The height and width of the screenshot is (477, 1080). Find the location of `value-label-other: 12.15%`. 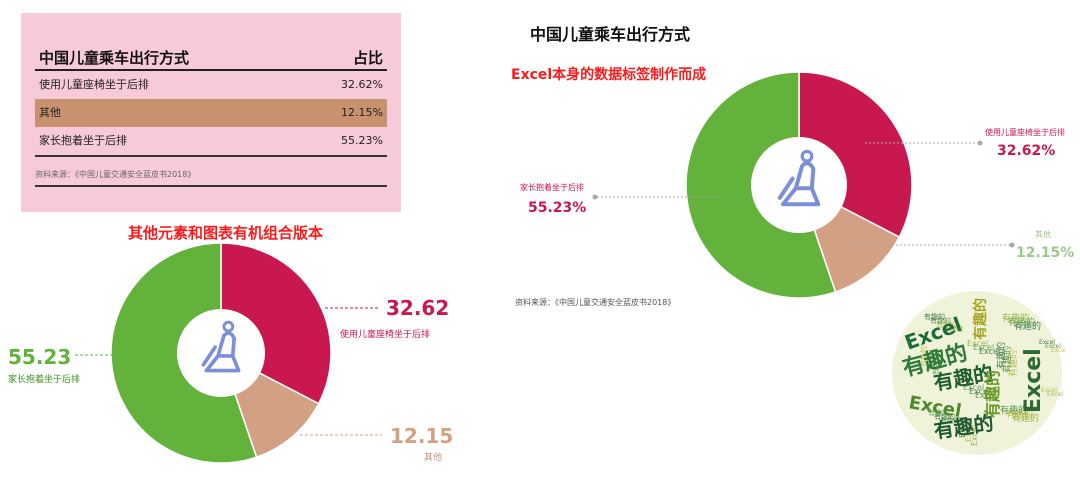

value-label-other: 12.15% is located at coordinates (1045, 253).